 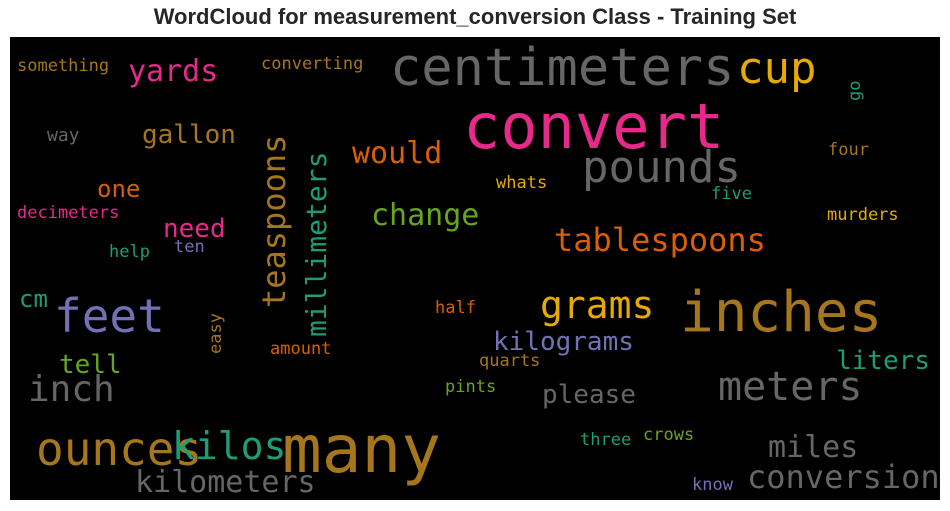 I want to click on word-way: way, so click(x=63, y=135).